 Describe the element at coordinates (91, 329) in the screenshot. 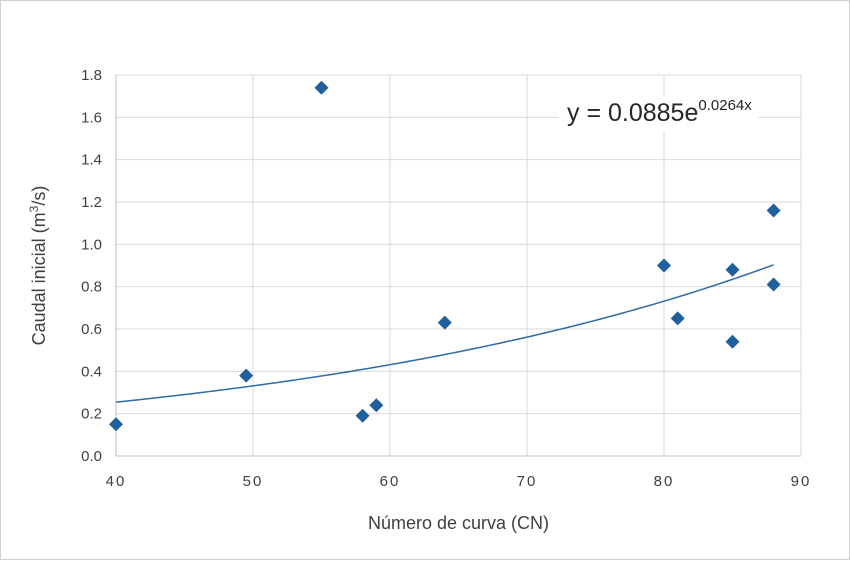

I see `y-tick-label: 0.6` at that location.